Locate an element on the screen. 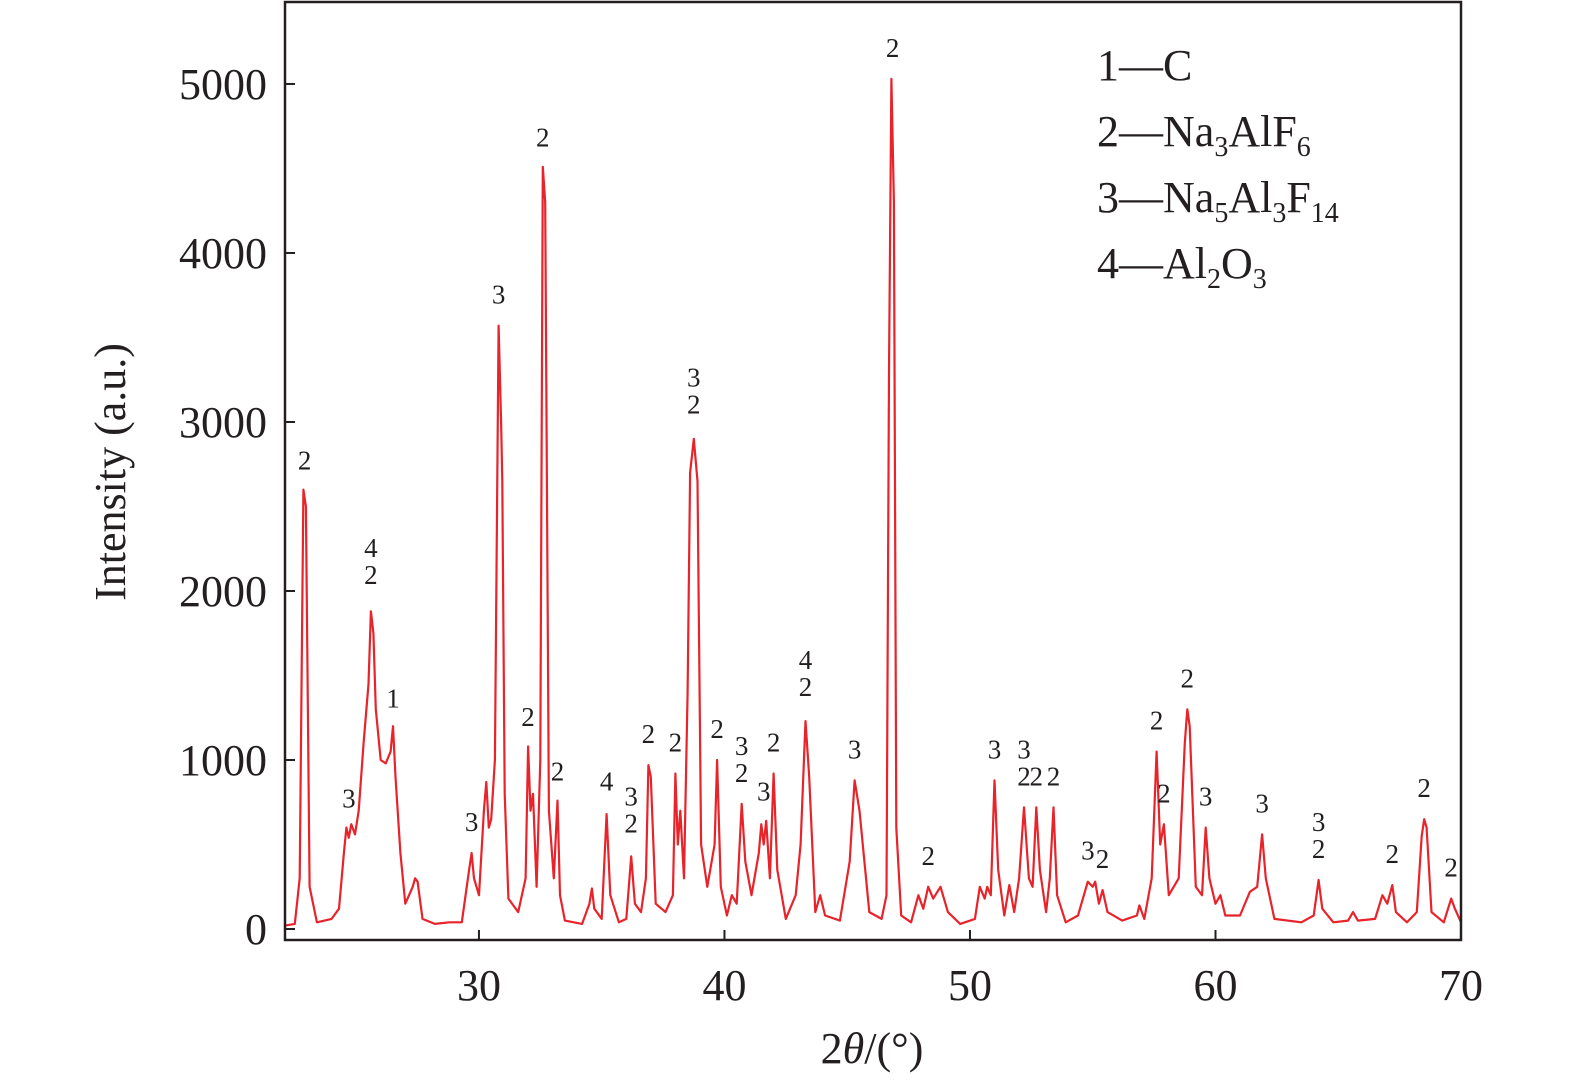  legend-text: O is located at coordinates (1237, 263).